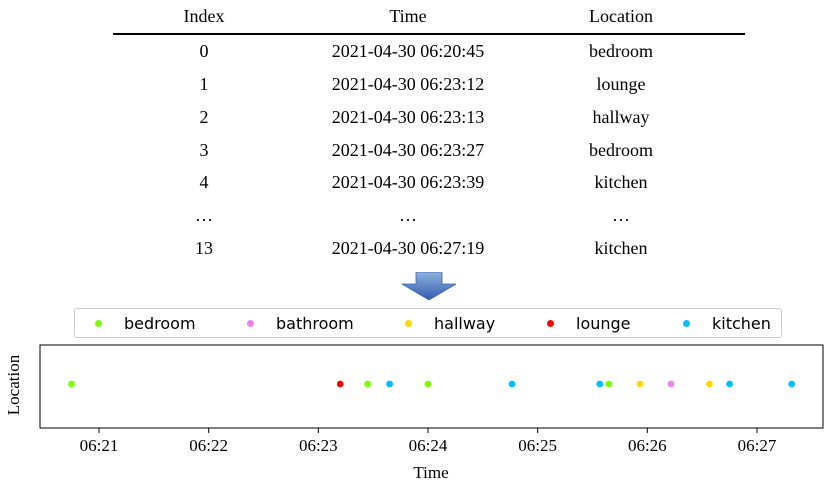 The height and width of the screenshot is (487, 834). What do you see at coordinates (621, 84) in the screenshot?
I see `cell-location: lounge` at bounding box center [621, 84].